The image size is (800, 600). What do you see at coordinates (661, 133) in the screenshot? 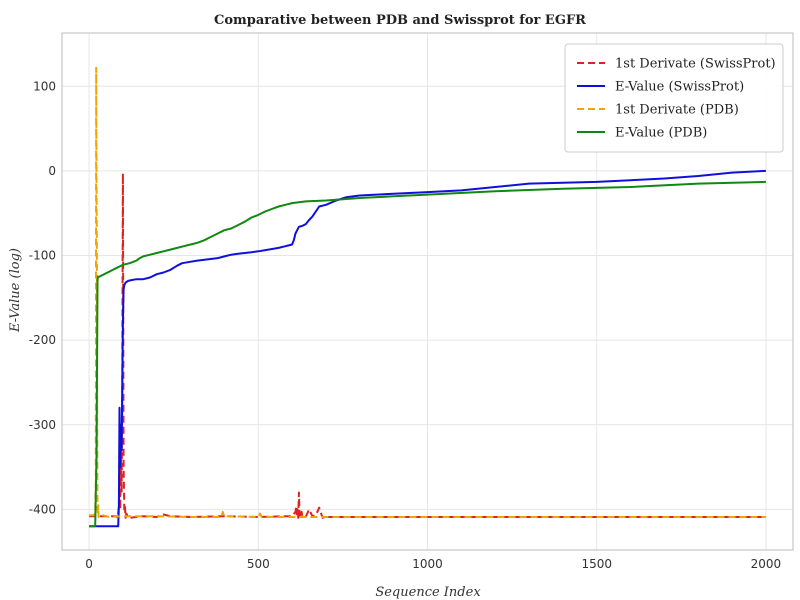
I see `legend-label: E-Value (PDB)` at bounding box center [661, 133].